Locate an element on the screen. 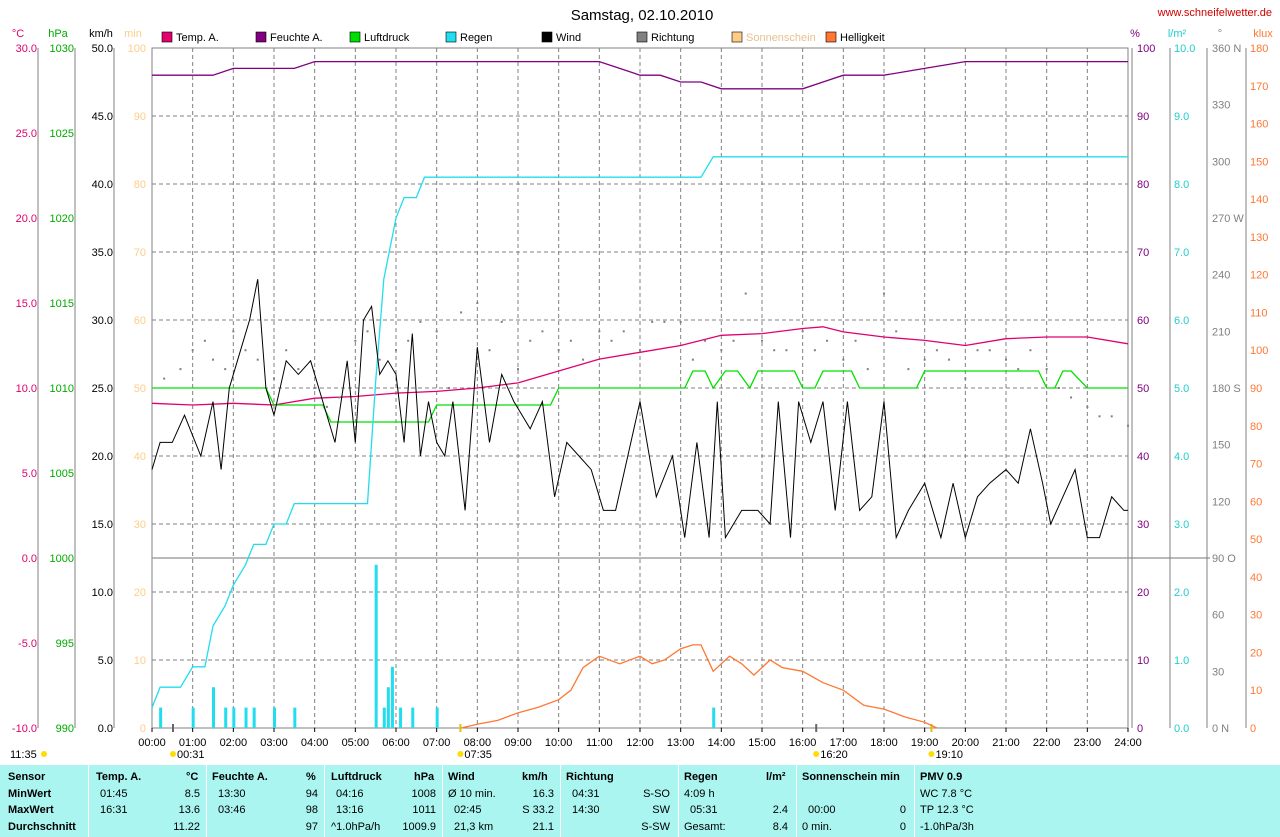  time-tick-label: 20:00 is located at coordinates (966, 743).